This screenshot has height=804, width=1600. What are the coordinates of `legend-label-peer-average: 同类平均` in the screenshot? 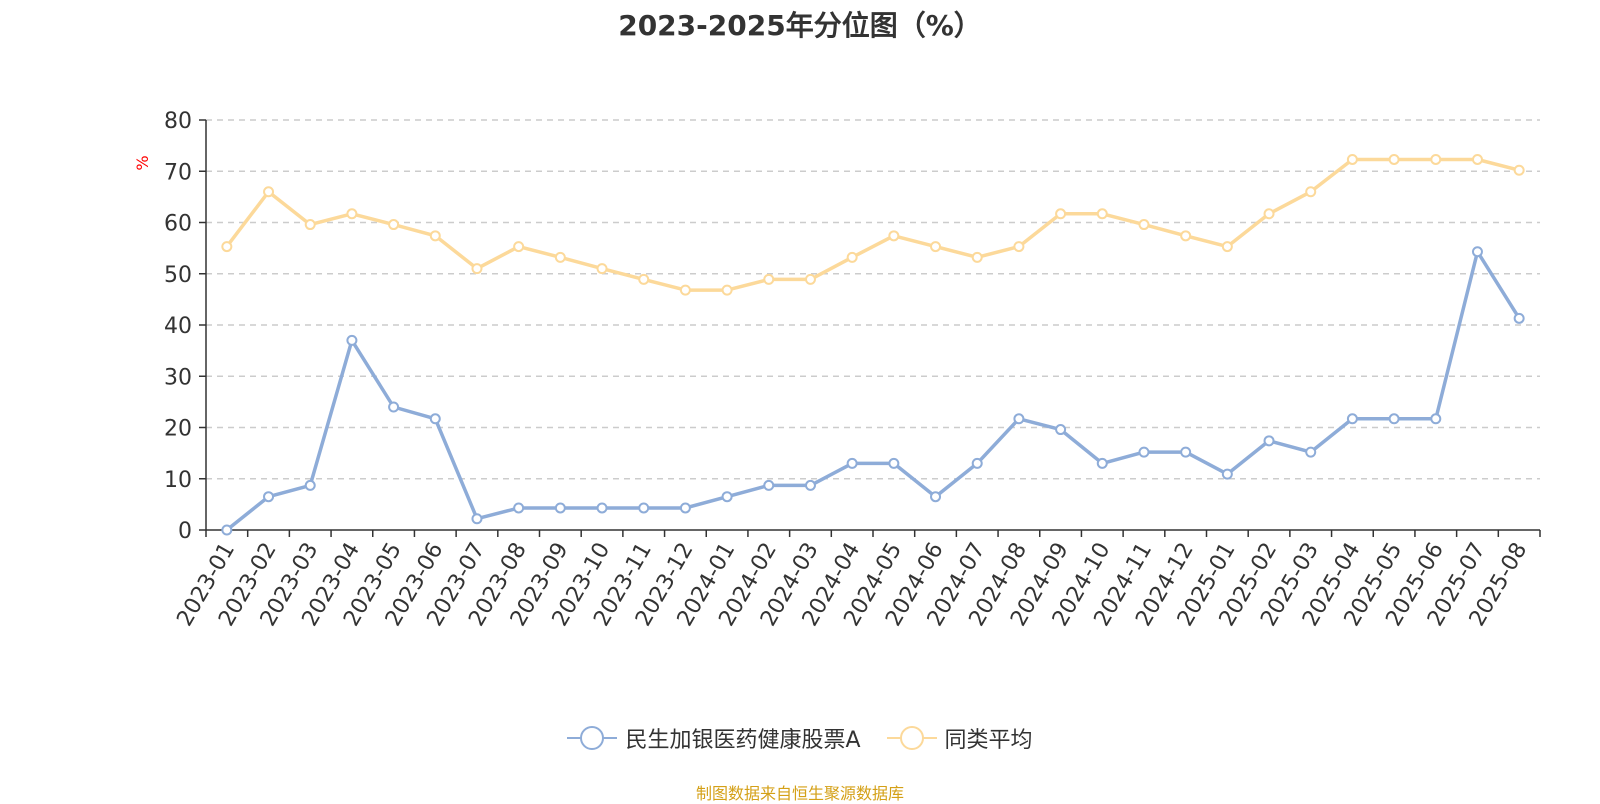 It's located at (988, 740).